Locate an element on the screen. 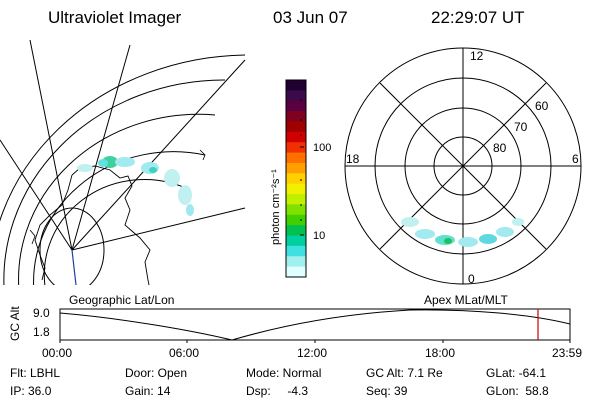  colorbar-tick-100: 100 is located at coordinates (322, 148).